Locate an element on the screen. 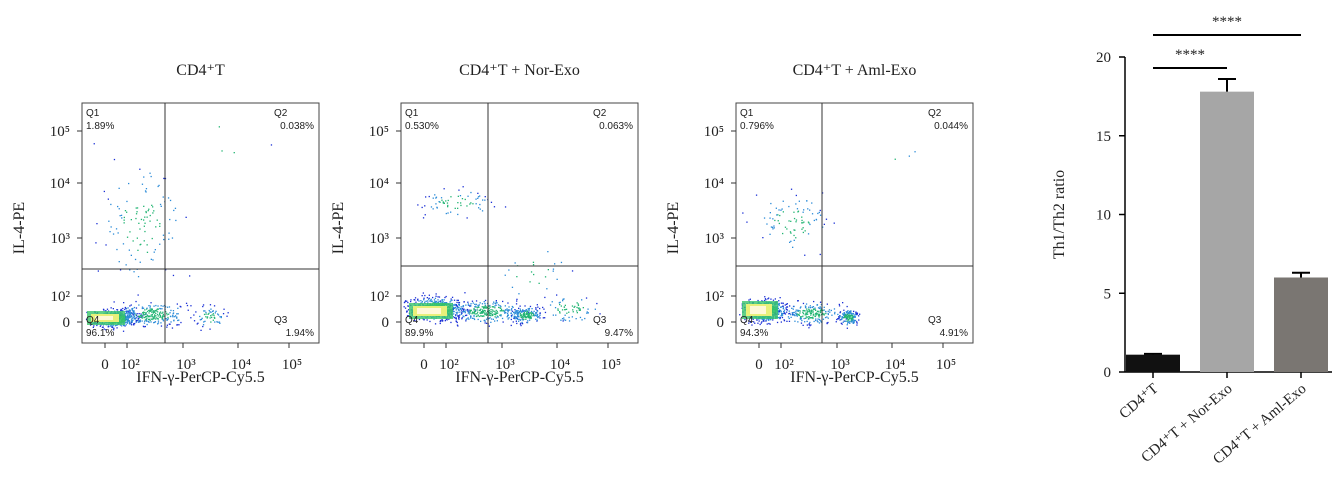 This screenshot has height=504, width=1342. quadrant-percent: 1.94% is located at coordinates (300, 333).